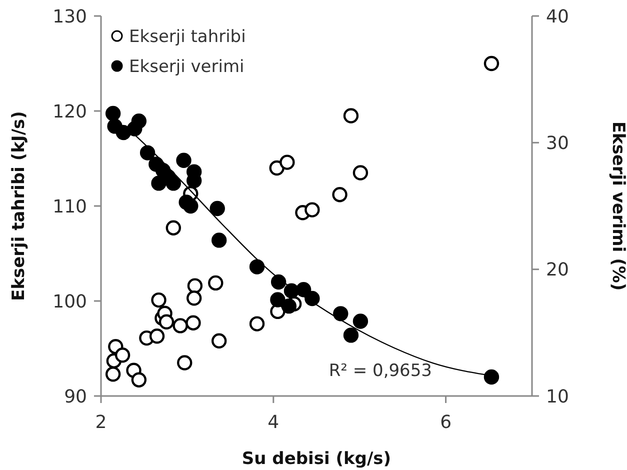  I want to click on y2-tick-label: 20, so click(557, 270).